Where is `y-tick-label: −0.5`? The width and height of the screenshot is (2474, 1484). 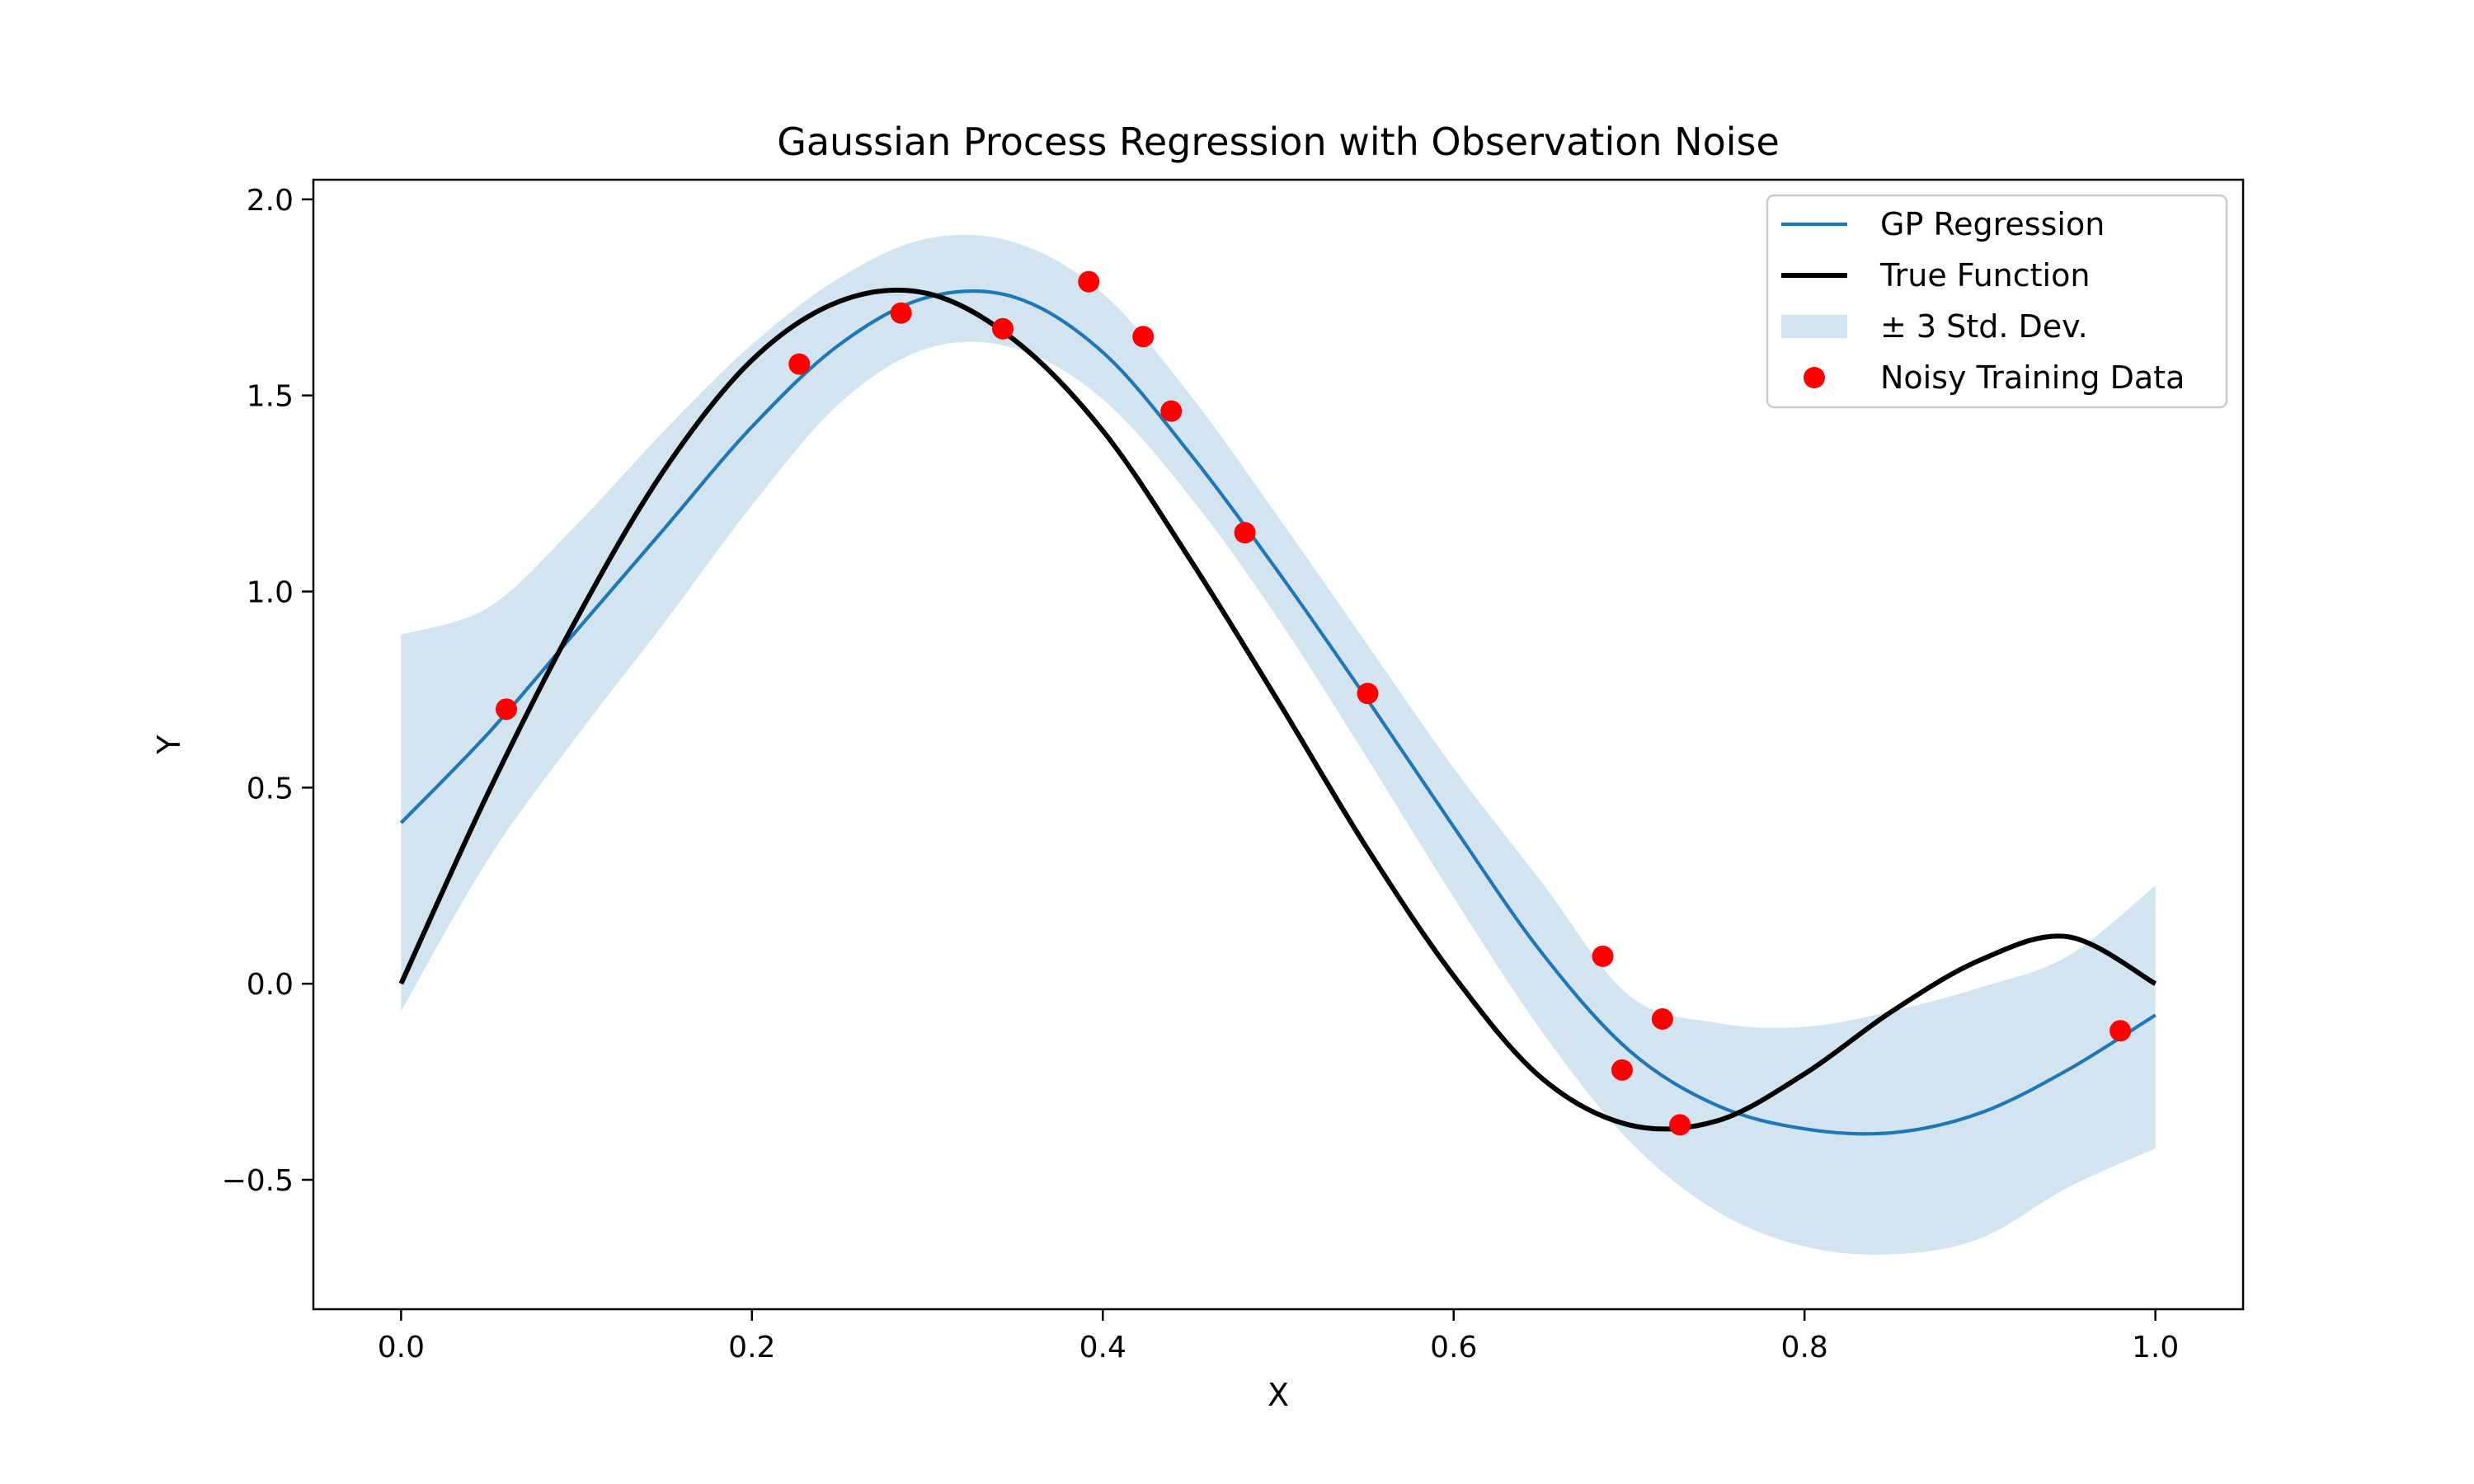
y-tick-label: −0.5 is located at coordinates (258, 1181).